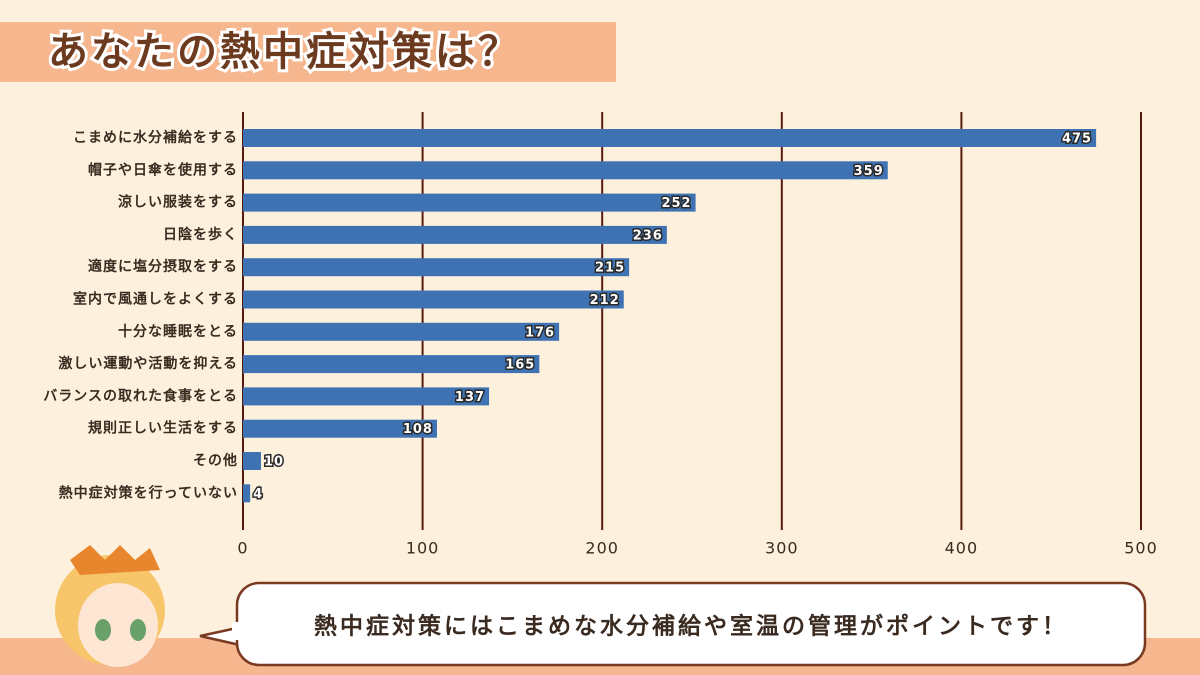 The height and width of the screenshot is (675, 1200). I want to click on x-tick-label: 100, so click(423, 548).